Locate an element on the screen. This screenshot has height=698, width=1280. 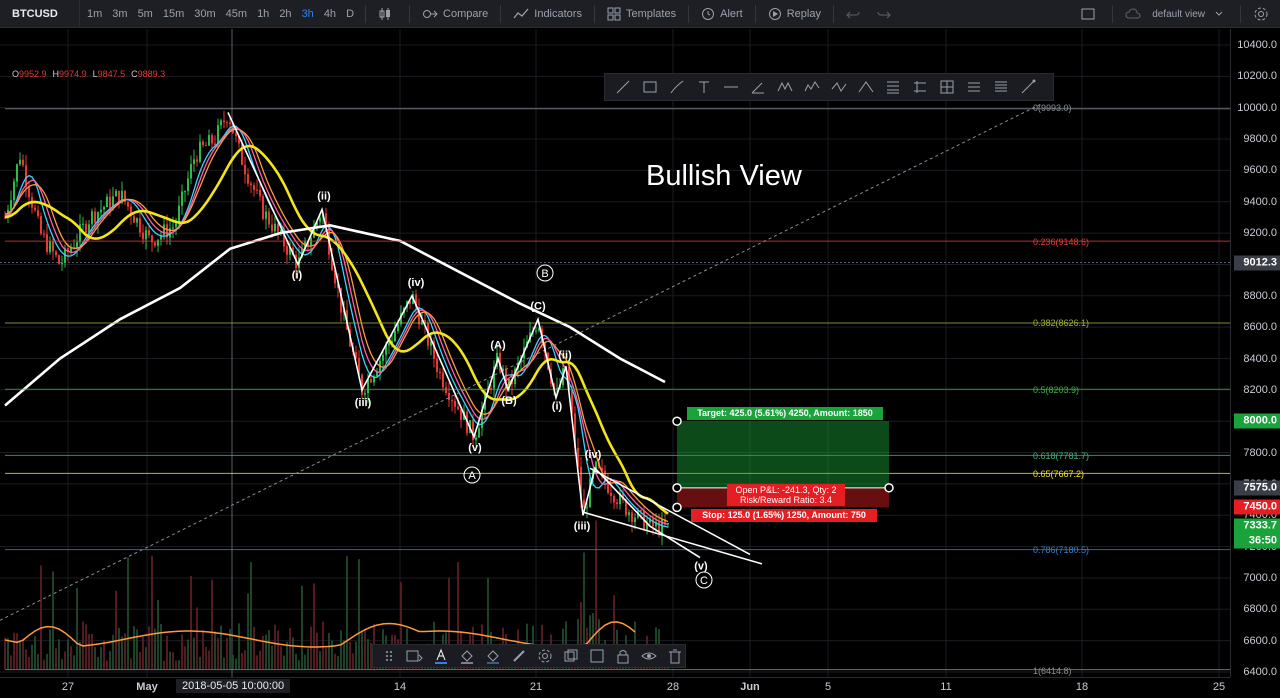
trendline-icon is located at coordinates (623, 87).